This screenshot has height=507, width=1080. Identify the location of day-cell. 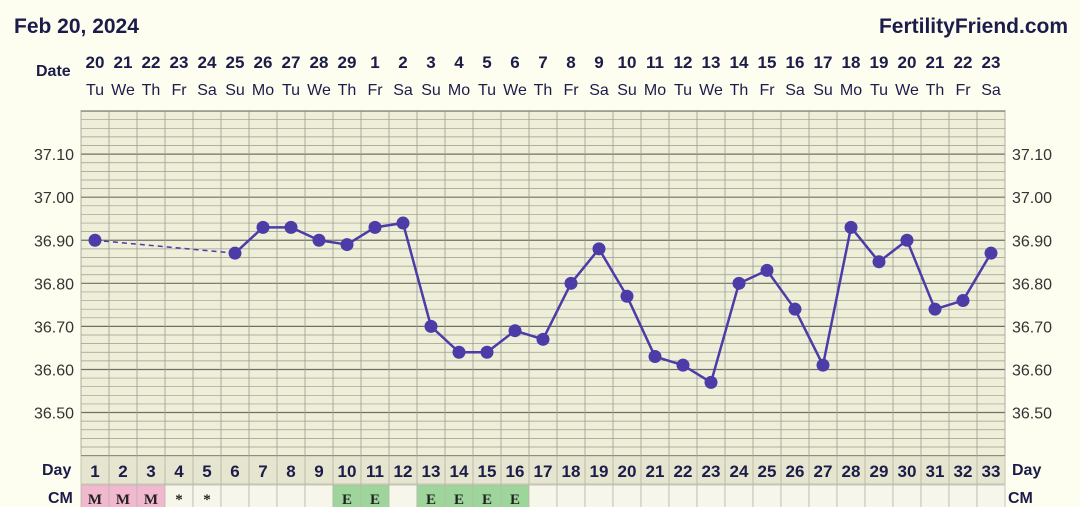
(991, 470).